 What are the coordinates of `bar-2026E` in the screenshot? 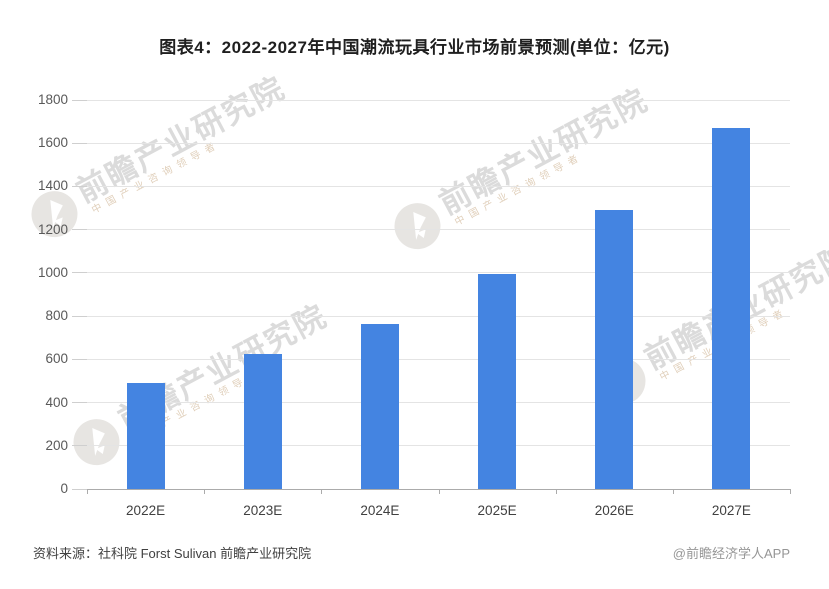 It's located at (614, 349).